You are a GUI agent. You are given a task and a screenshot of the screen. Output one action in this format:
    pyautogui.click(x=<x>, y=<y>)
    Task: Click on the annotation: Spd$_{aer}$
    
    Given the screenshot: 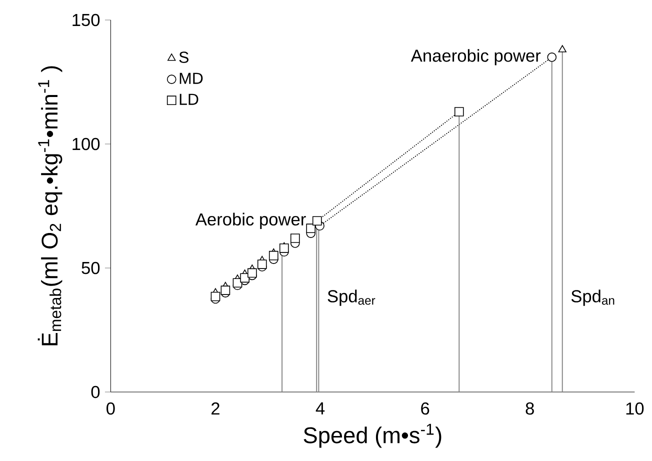 What is the action you would take?
    pyautogui.click(x=352, y=298)
    